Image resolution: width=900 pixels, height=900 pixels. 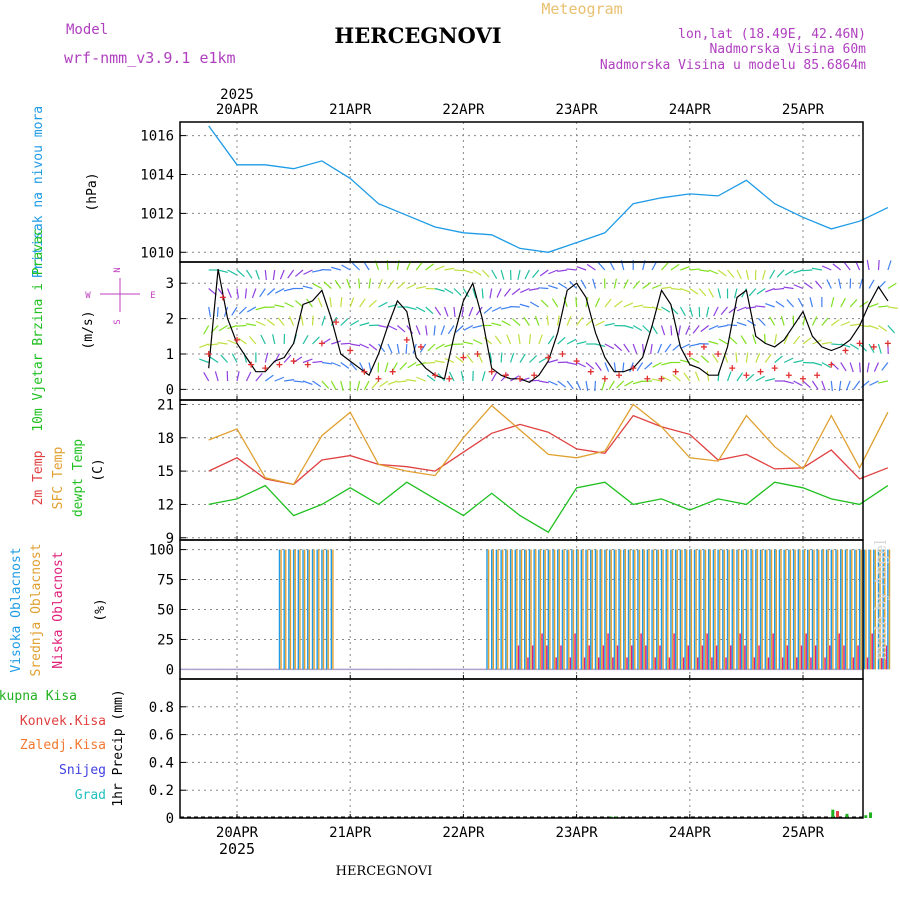 I want to click on bottom-tick-label: 20APR, so click(x=237, y=833).